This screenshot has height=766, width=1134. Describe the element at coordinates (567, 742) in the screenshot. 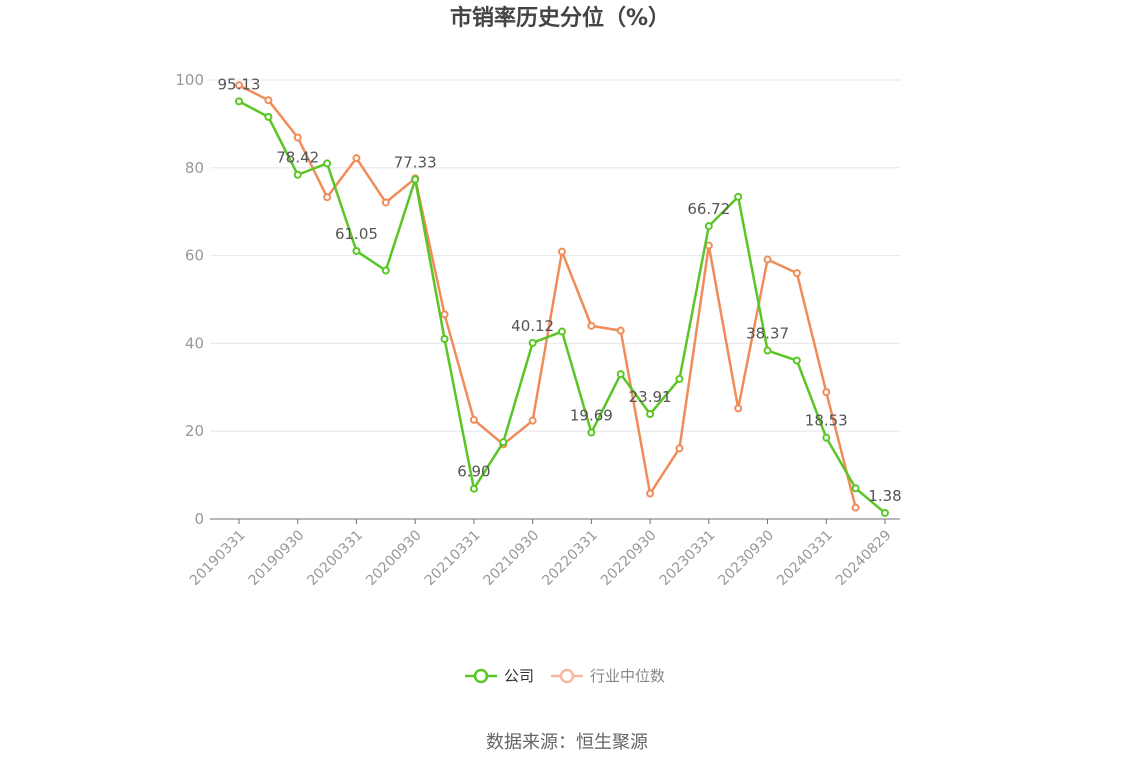

I see `data-source: 数据来源：恒生聚源` at that location.